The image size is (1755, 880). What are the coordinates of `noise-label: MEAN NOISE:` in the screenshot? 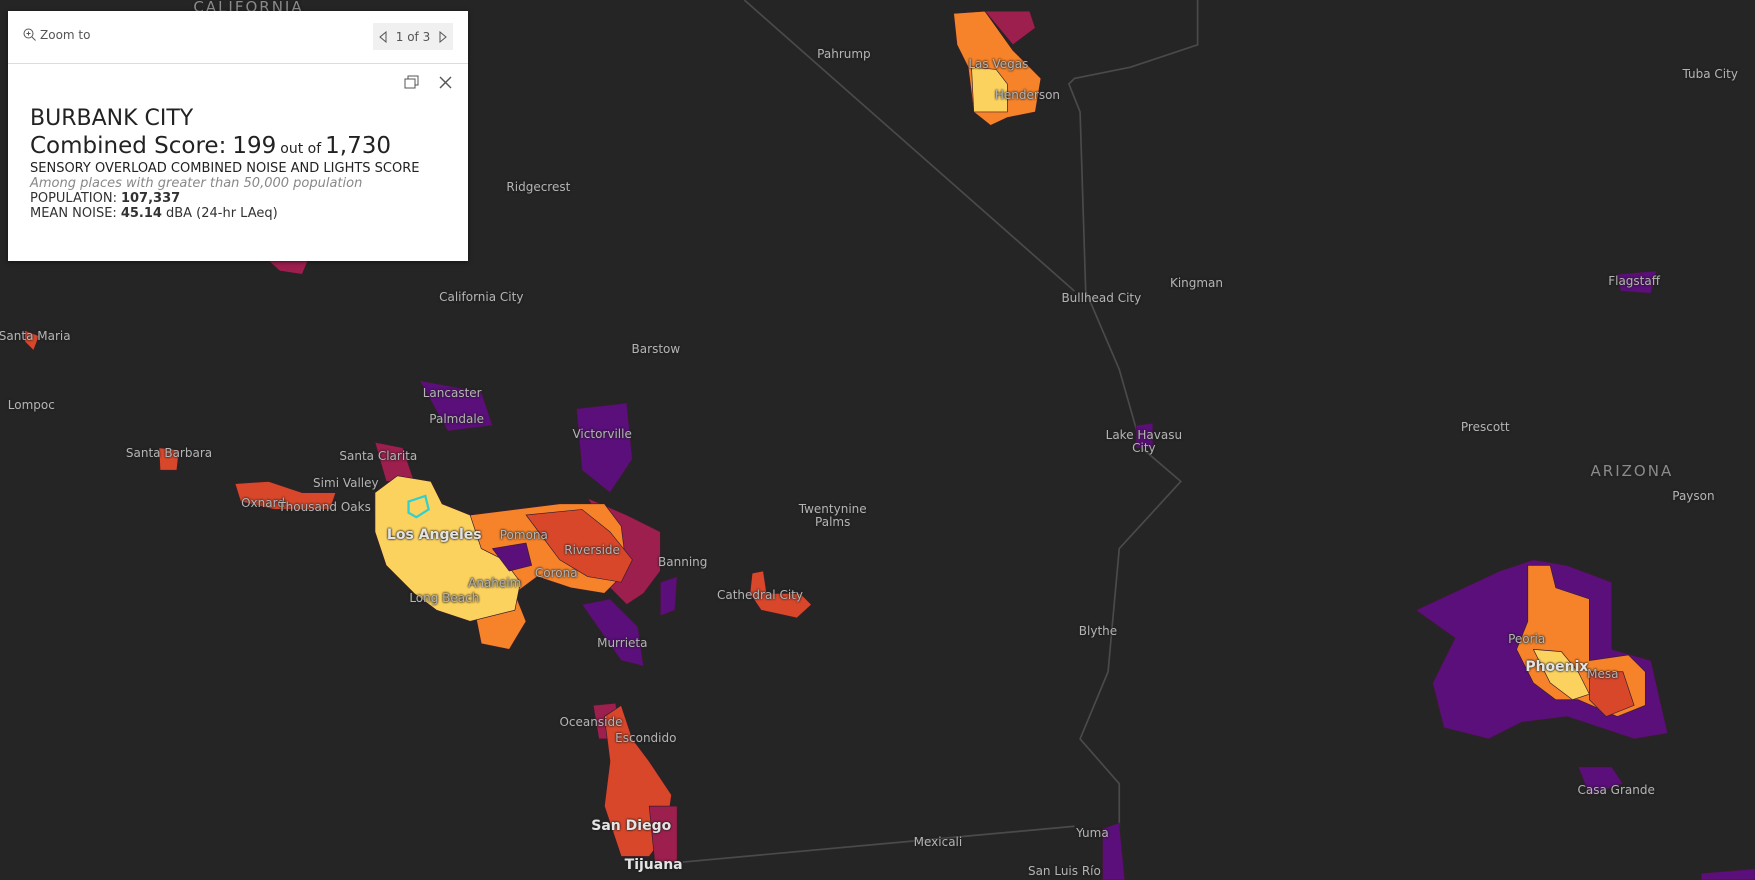 It's located at (73, 213).